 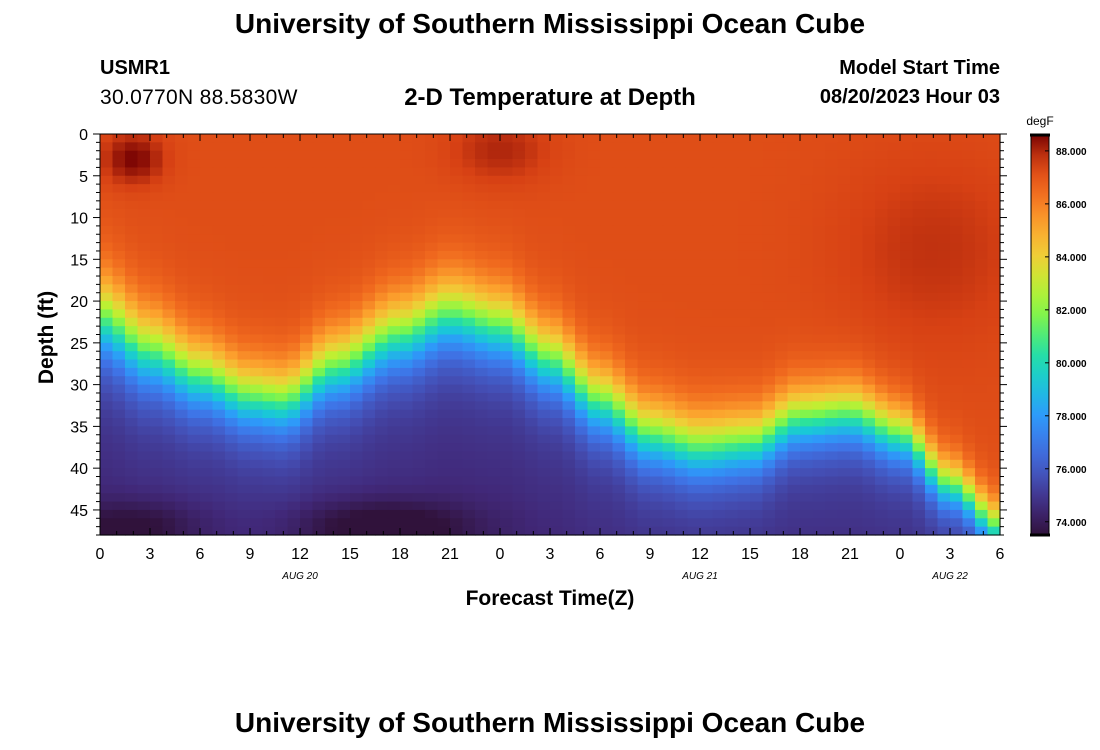 What do you see at coordinates (1000, 554) in the screenshot?
I see `x-tick-label: 6` at bounding box center [1000, 554].